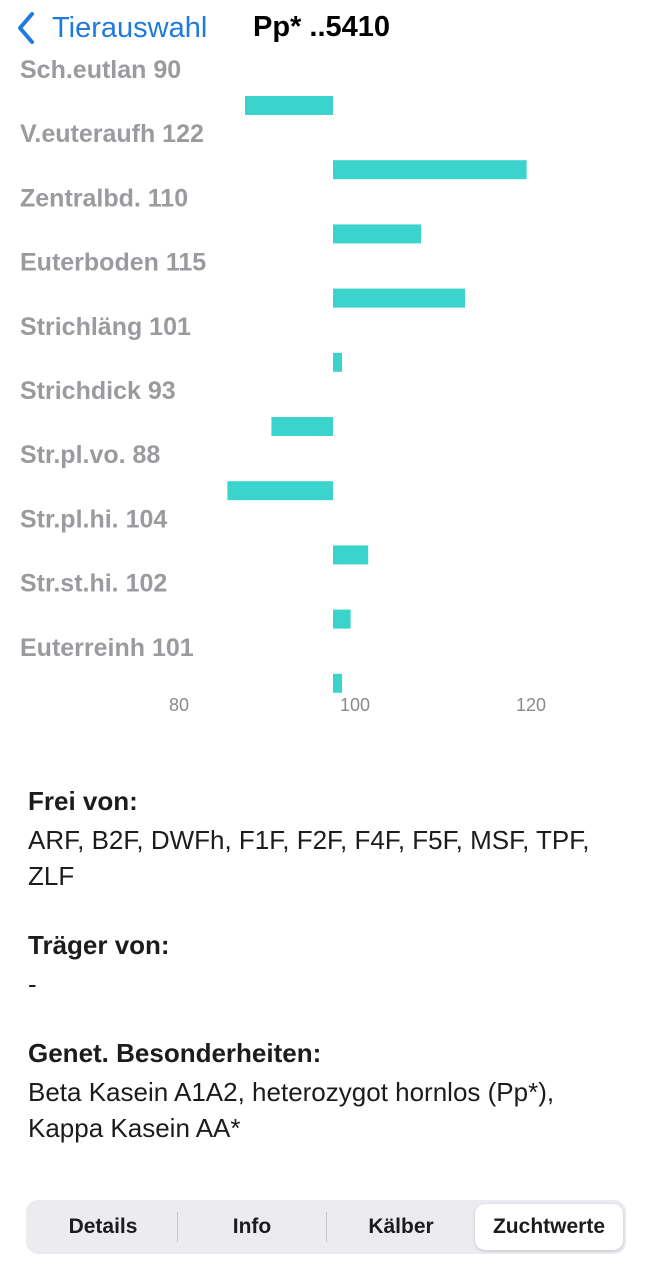 The width and height of the screenshot is (652, 1280). What do you see at coordinates (328, 965) in the screenshot?
I see `carrier-of-section: Träger von: -` at bounding box center [328, 965].